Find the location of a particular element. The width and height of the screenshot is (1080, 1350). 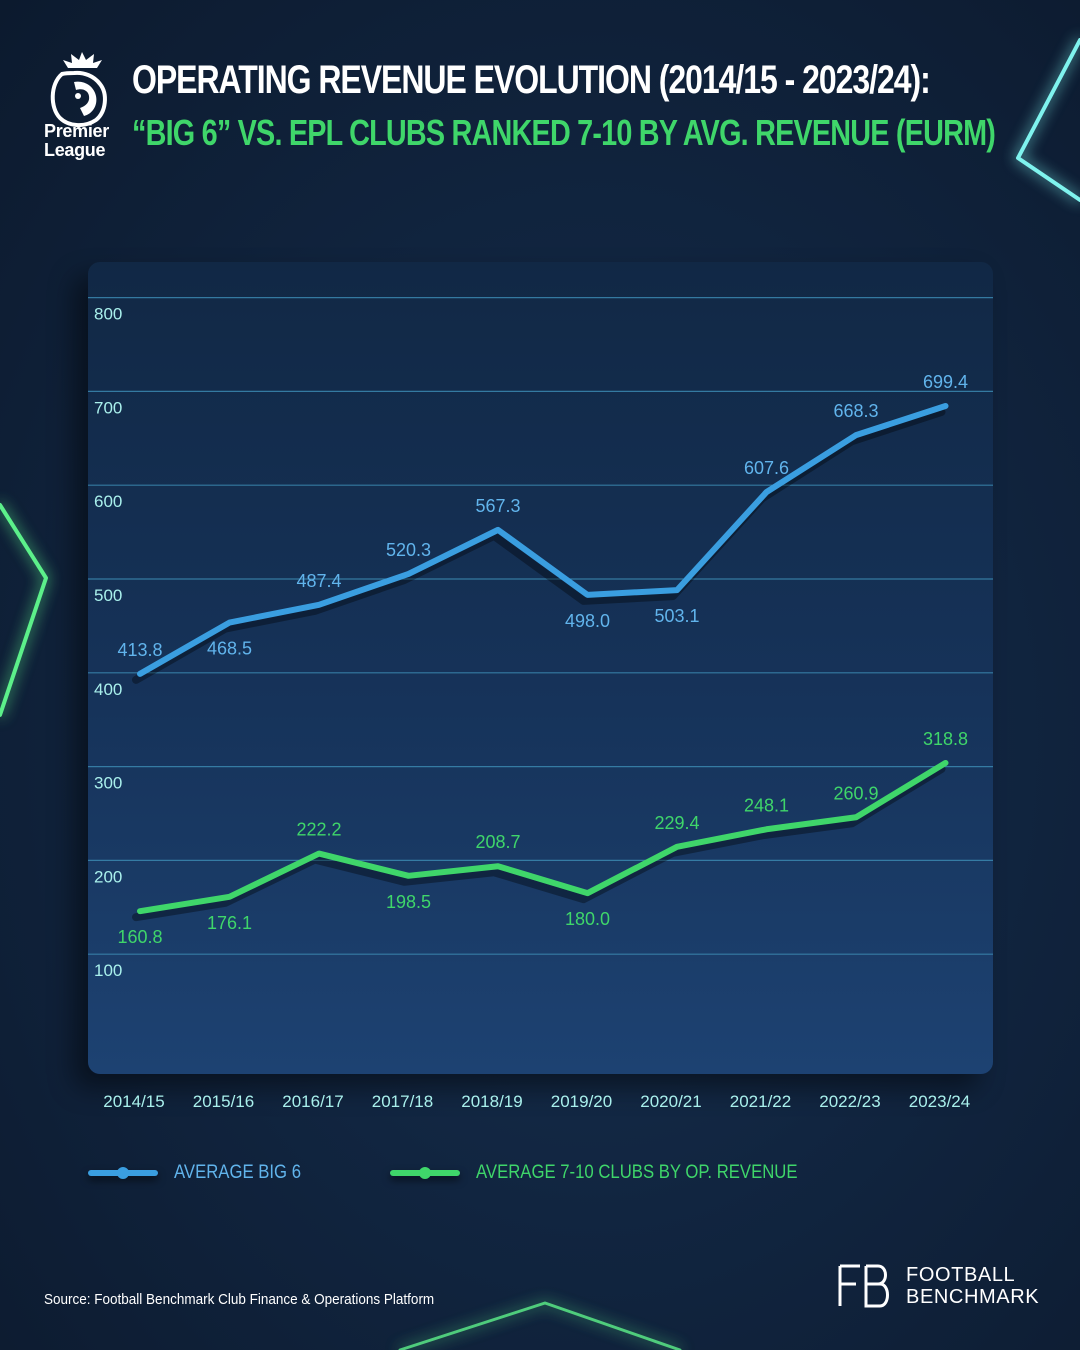

x-tick-label: 2021/22 is located at coordinates (760, 1101).